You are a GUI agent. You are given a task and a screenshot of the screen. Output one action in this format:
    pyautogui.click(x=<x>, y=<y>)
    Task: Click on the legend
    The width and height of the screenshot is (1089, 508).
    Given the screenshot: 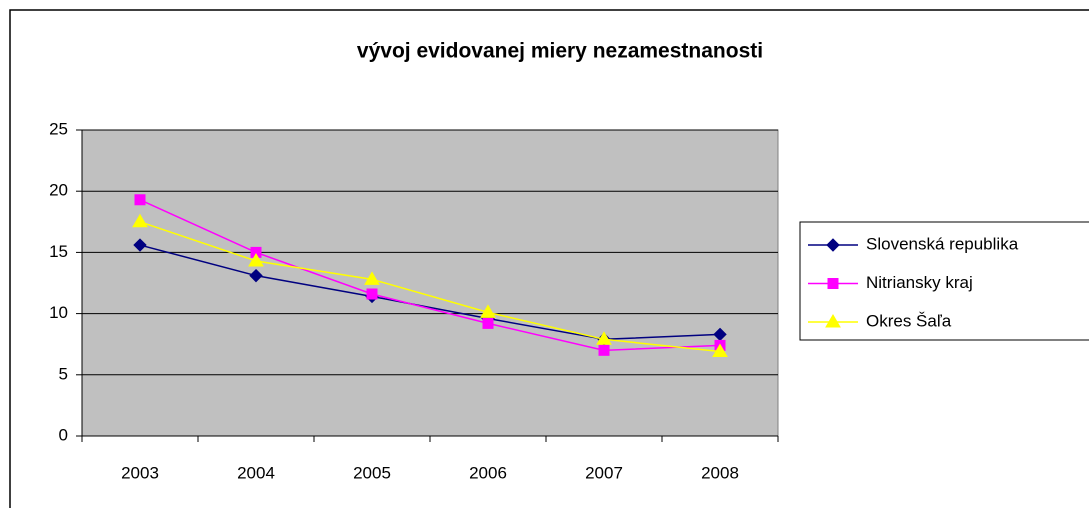 What is the action you would take?
    pyautogui.click(x=944, y=281)
    